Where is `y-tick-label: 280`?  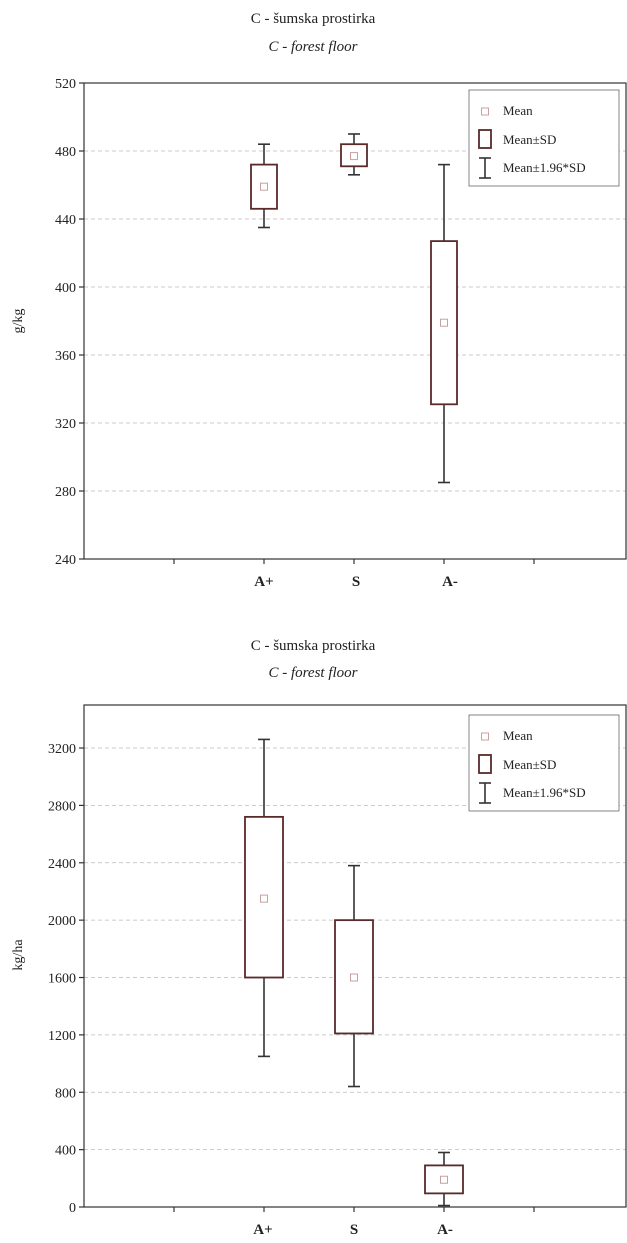
y-tick-label: 280 is located at coordinates (65, 492).